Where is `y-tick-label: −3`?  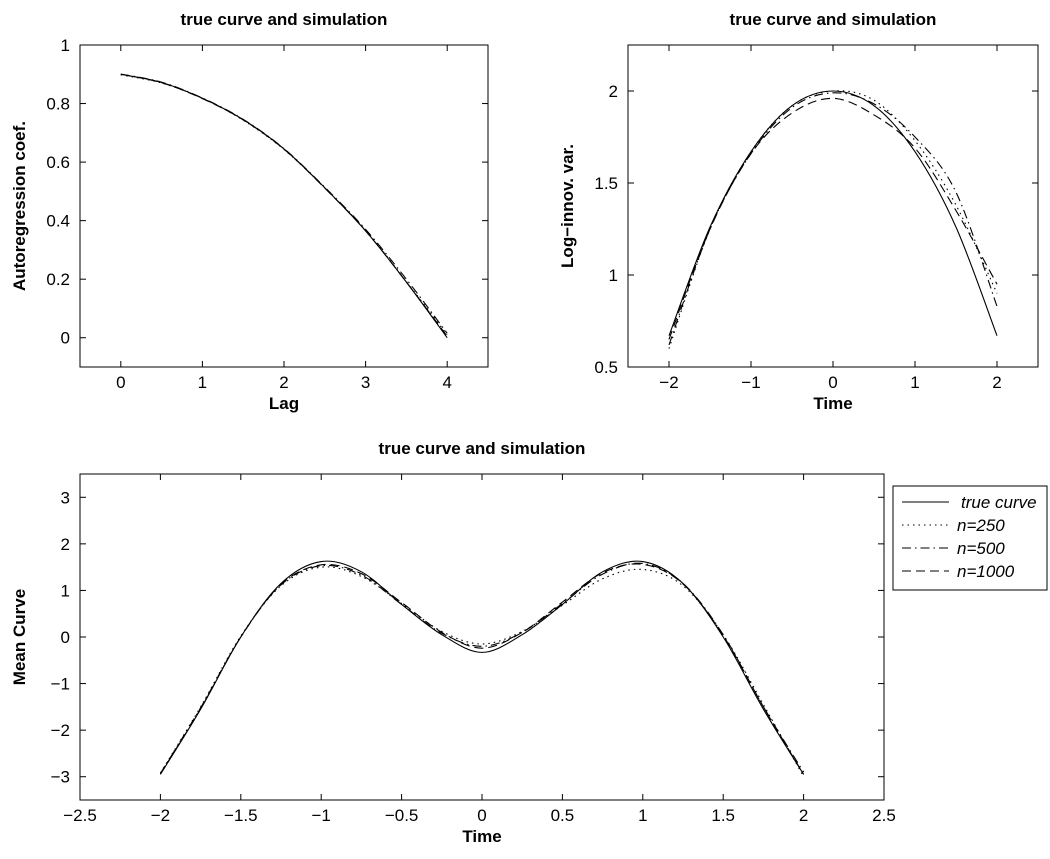 y-tick-label: −3 is located at coordinates (60, 777).